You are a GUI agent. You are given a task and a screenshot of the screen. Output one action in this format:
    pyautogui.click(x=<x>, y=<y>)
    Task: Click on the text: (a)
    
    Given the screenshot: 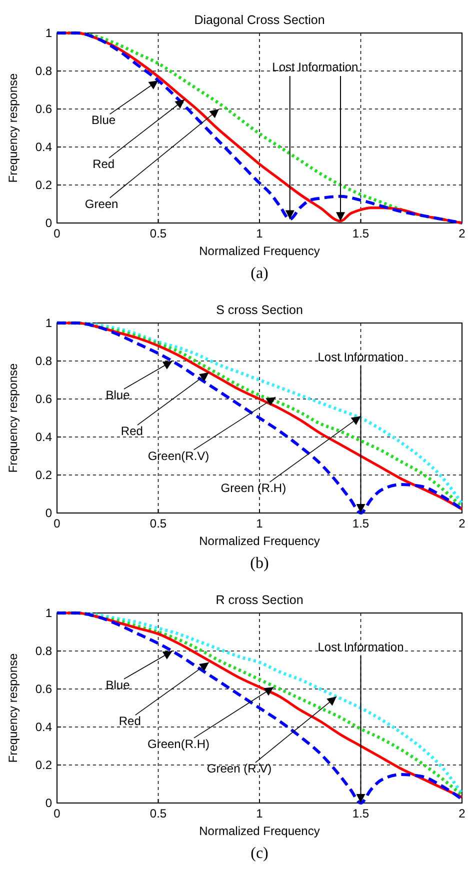 What is the action you would take?
    pyautogui.click(x=259, y=273)
    